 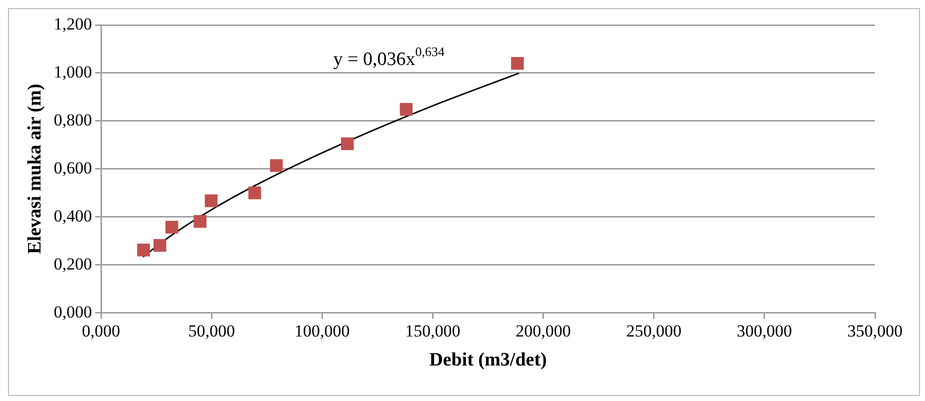 I want to click on x-tick-label: 200,000, so click(x=543, y=330).